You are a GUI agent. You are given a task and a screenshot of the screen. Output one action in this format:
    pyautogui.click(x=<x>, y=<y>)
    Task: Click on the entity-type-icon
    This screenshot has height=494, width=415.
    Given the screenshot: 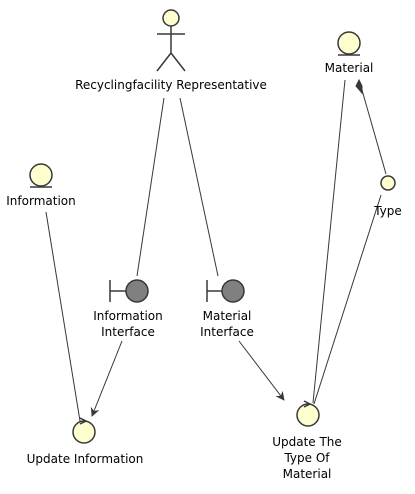 What is the action you would take?
    pyautogui.click(x=388, y=183)
    